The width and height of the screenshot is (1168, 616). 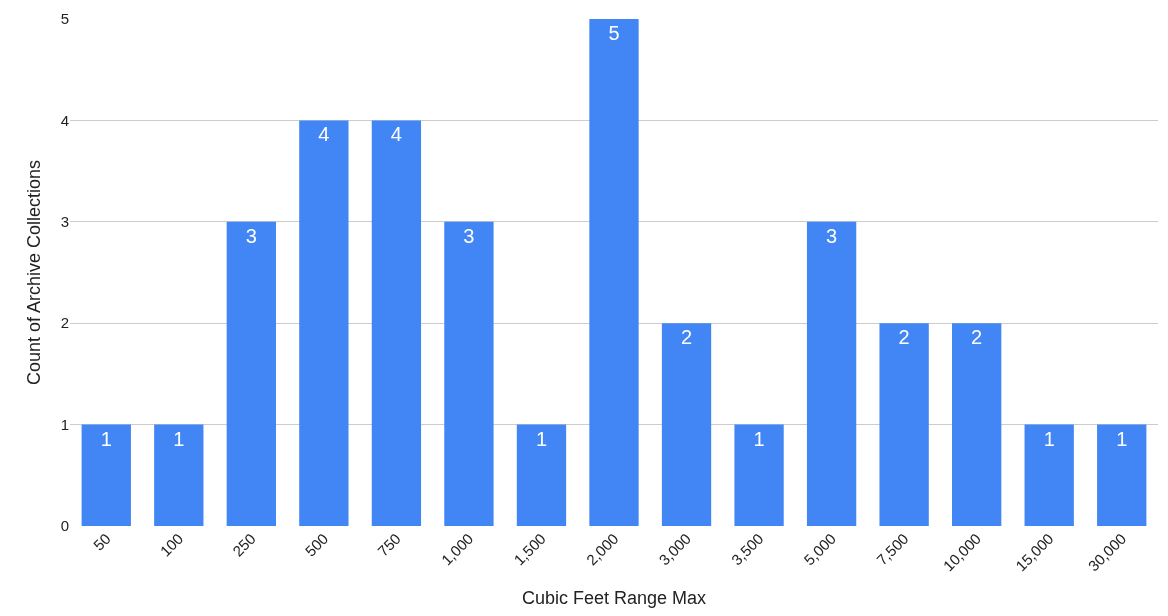 What do you see at coordinates (244, 544) in the screenshot?
I see `x-tick-label: 250` at bounding box center [244, 544].